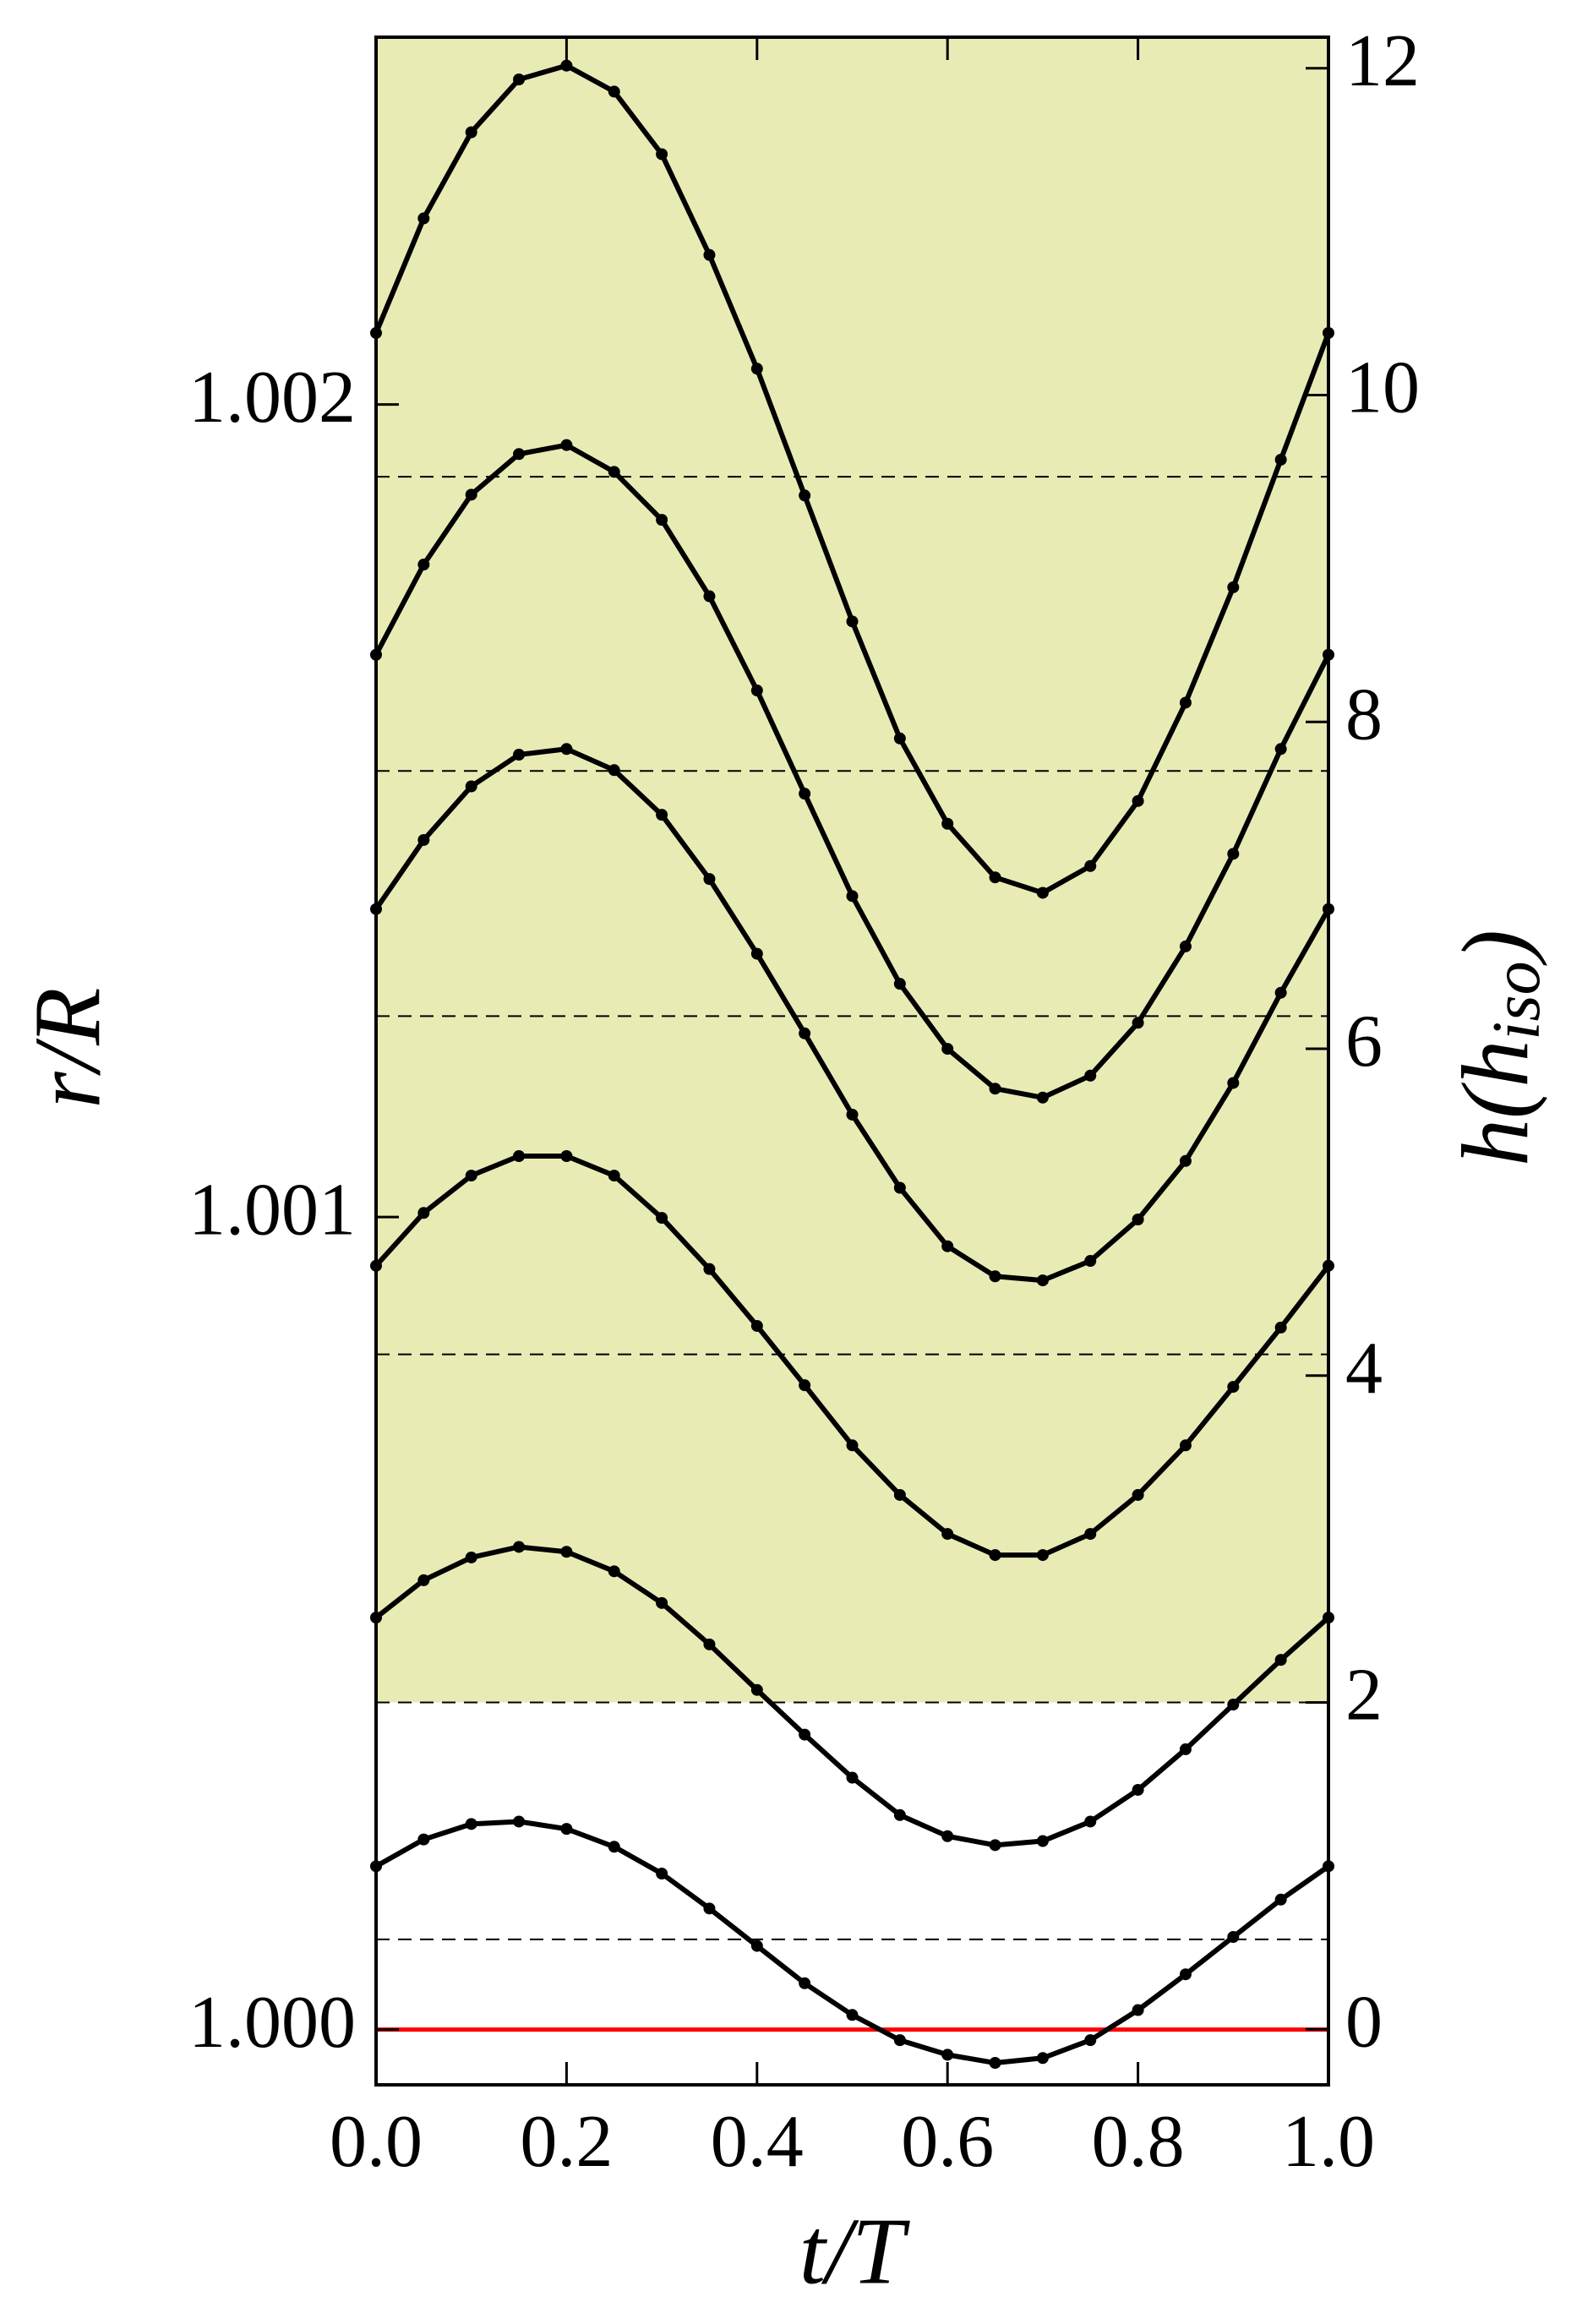 The image size is (1571, 2324). Describe the element at coordinates (854, 2252) in the screenshot. I see `x-axis-label: t/T` at that location.